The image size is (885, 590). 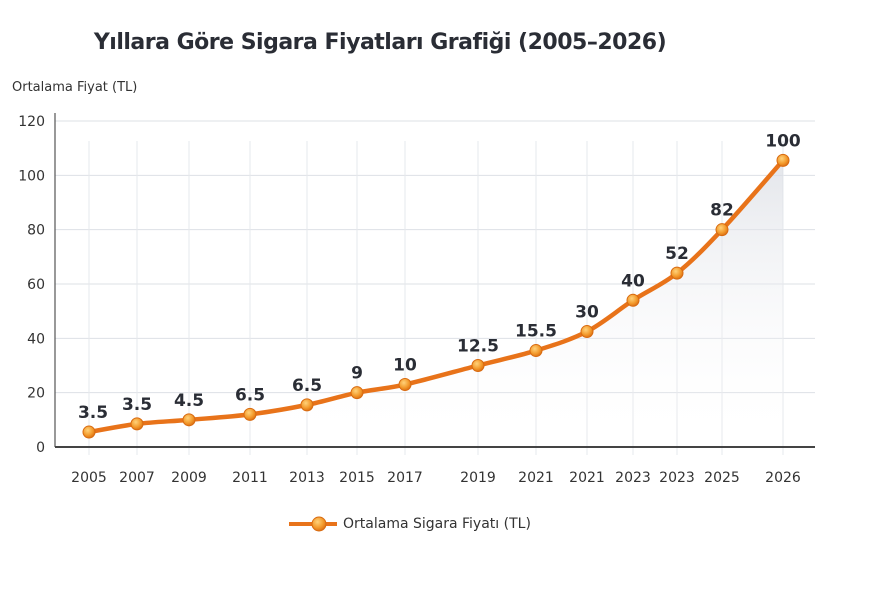 What do you see at coordinates (36, 231) in the screenshot?
I see `y-tick-label: 80` at bounding box center [36, 231].